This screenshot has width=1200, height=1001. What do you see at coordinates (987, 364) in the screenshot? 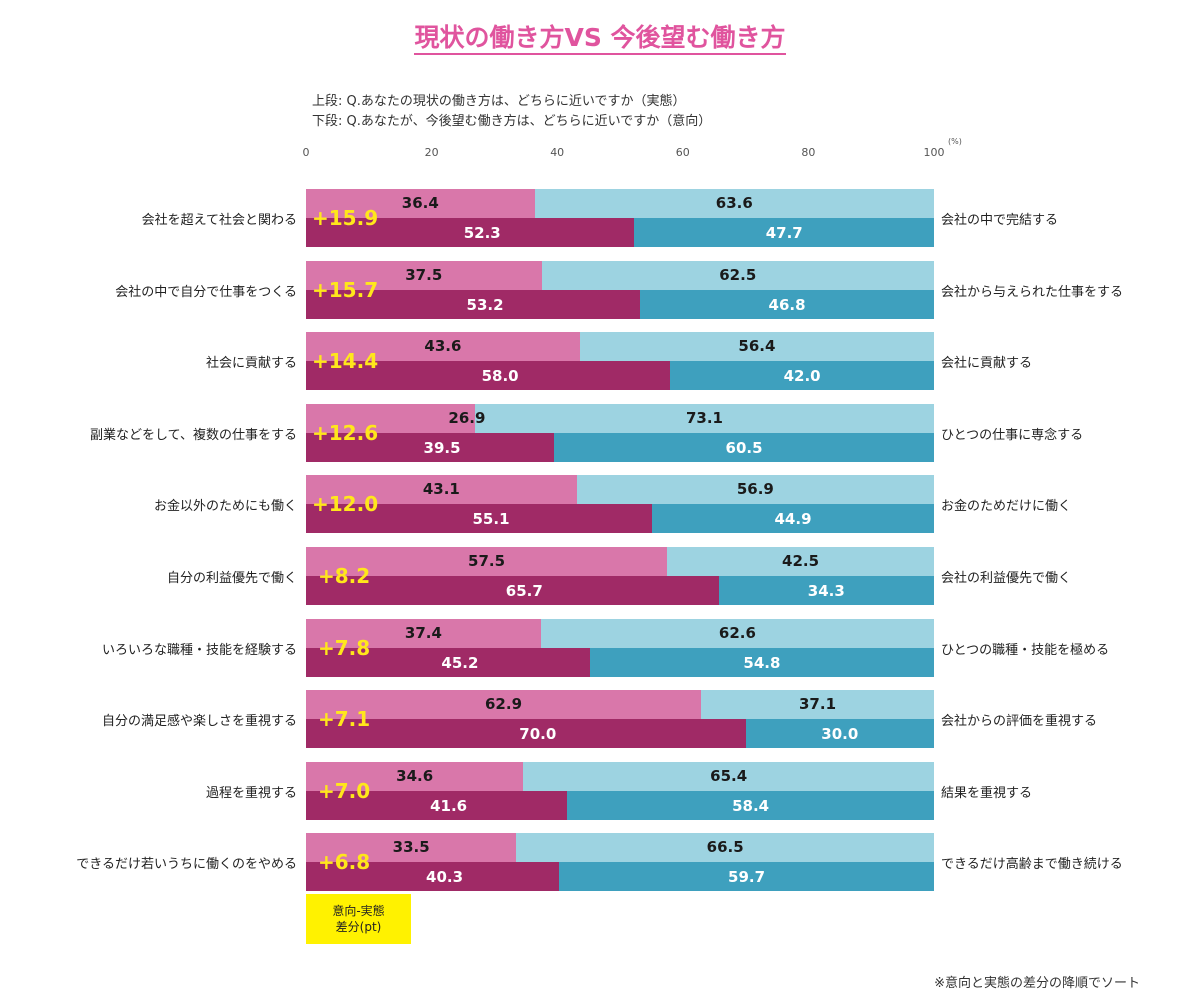
I see `row-right-label: 会社に貢献する` at bounding box center [987, 364].